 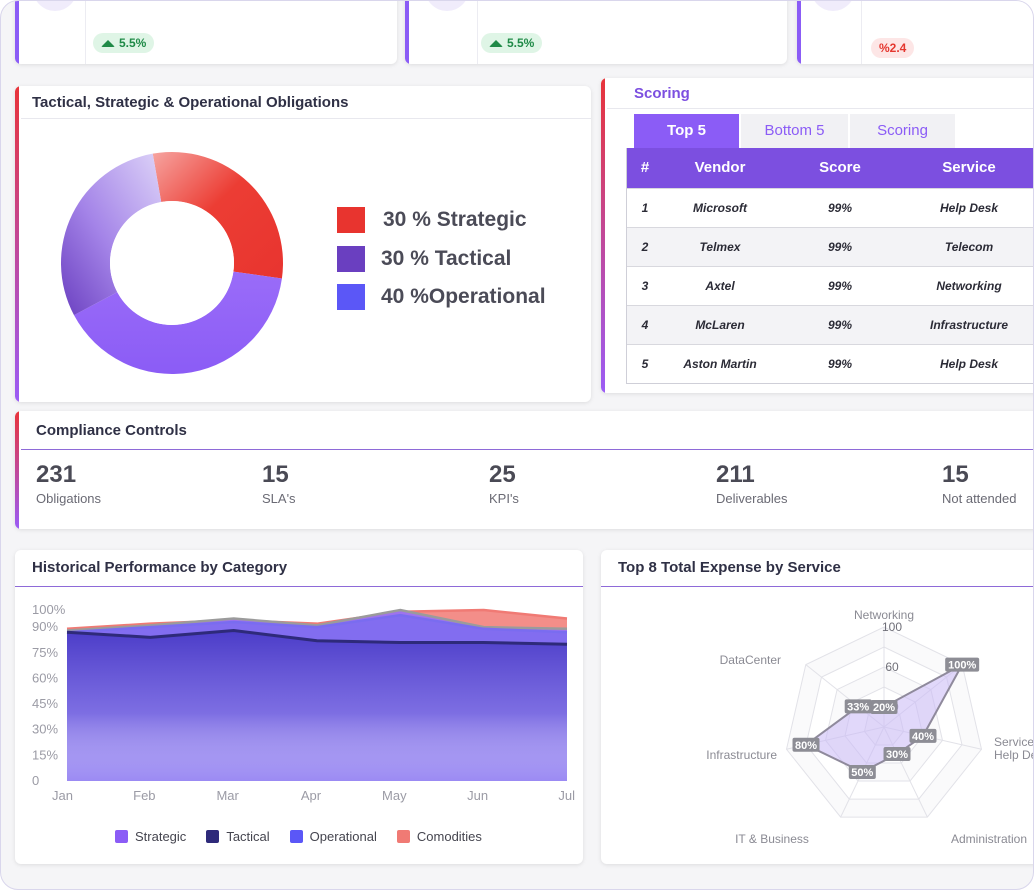 What do you see at coordinates (49, 609) in the screenshot?
I see `y-tick-label: 100%` at bounding box center [49, 609].